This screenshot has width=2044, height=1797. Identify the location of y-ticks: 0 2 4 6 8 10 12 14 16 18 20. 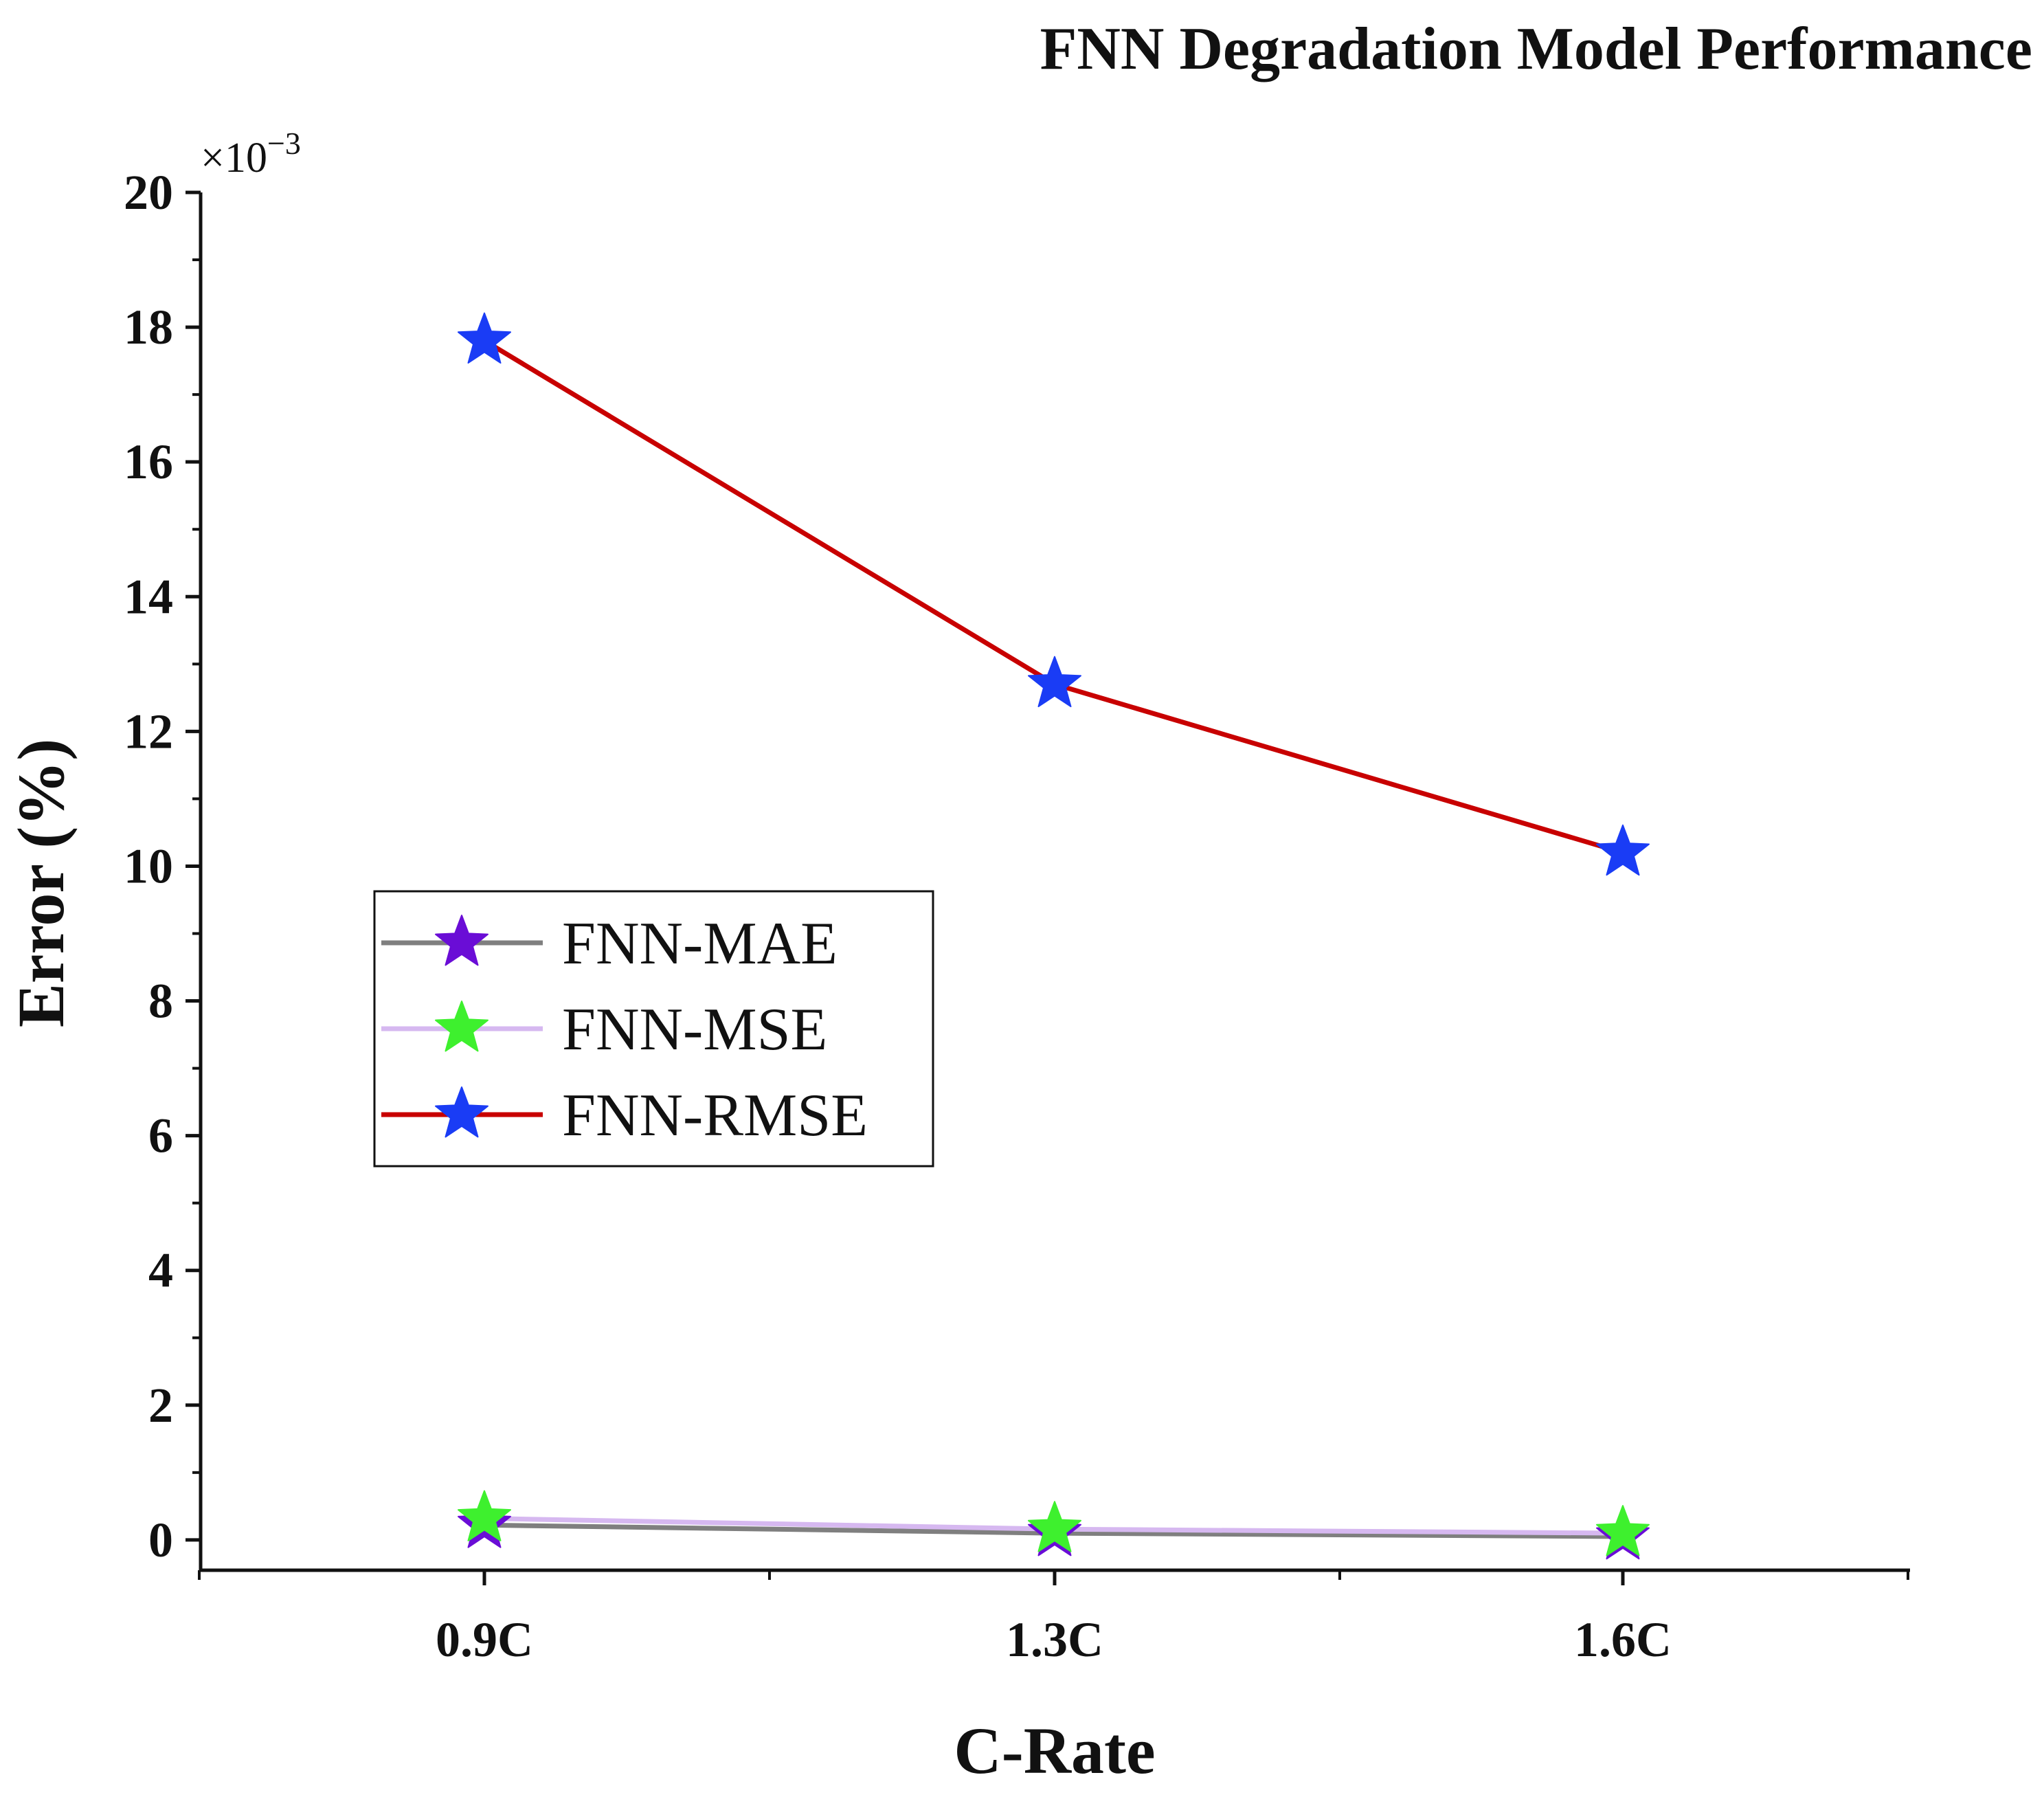
(162, 866).